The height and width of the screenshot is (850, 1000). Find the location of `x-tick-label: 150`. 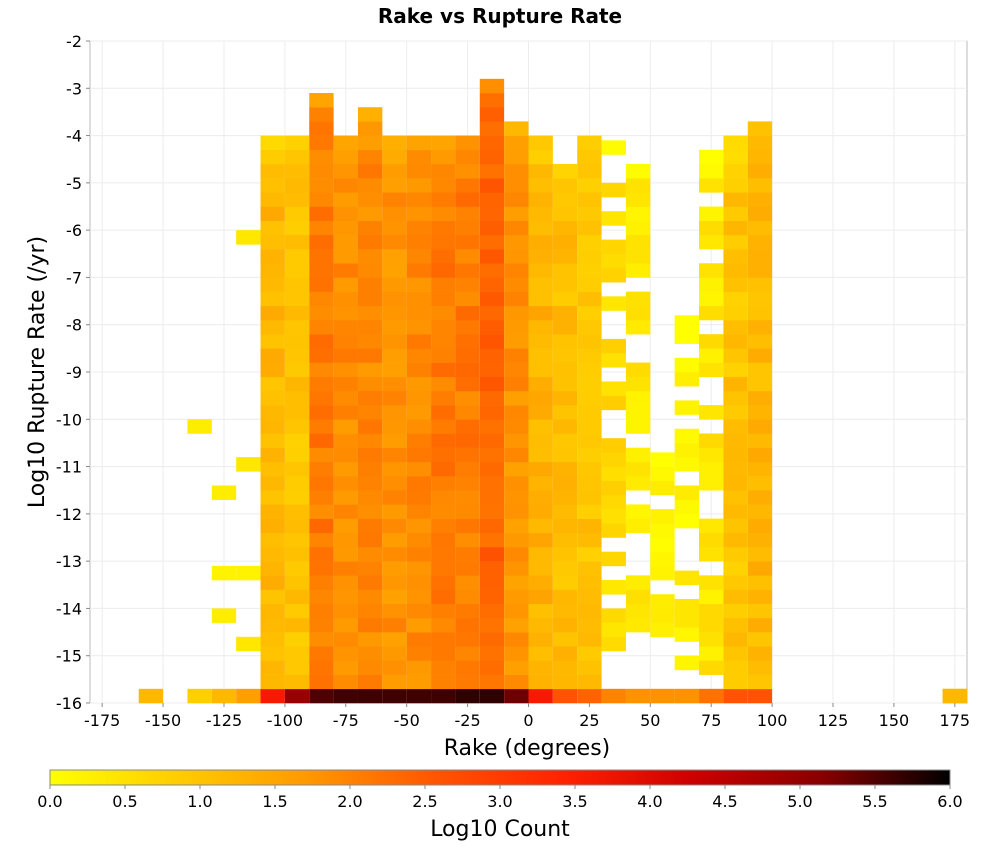

x-tick-label: 150 is located at coordinates (894, 720).